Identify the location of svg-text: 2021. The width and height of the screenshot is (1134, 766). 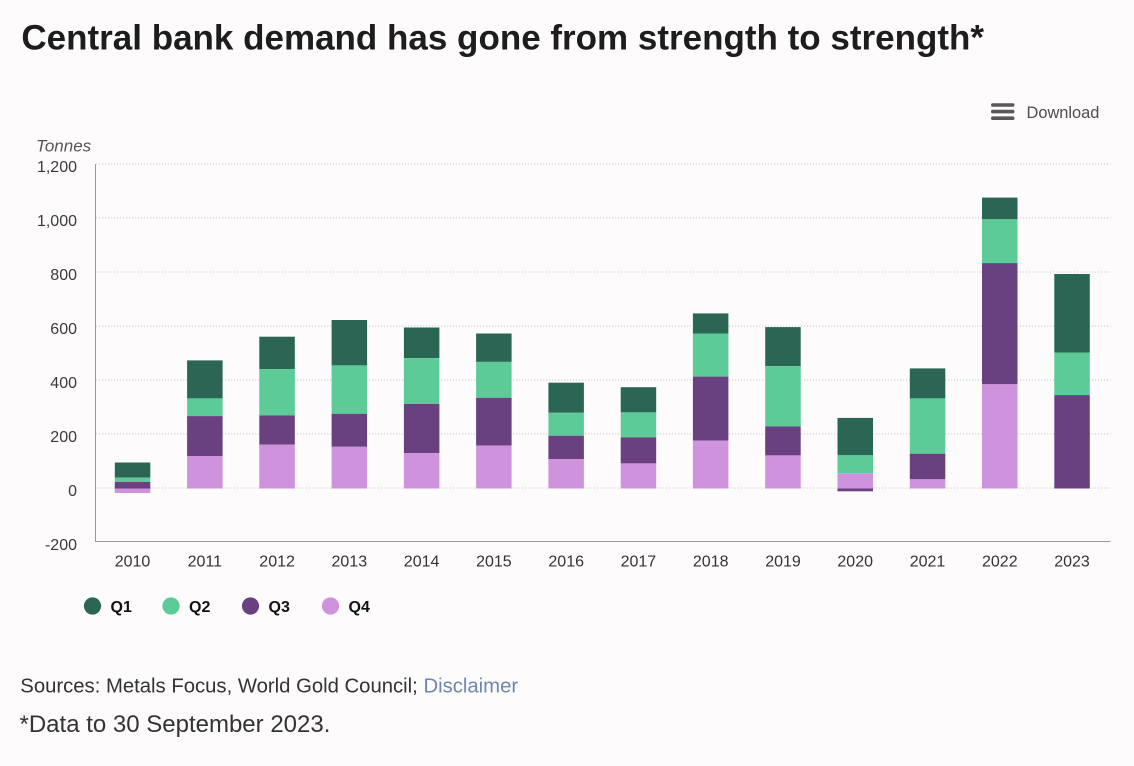
(928, 562).